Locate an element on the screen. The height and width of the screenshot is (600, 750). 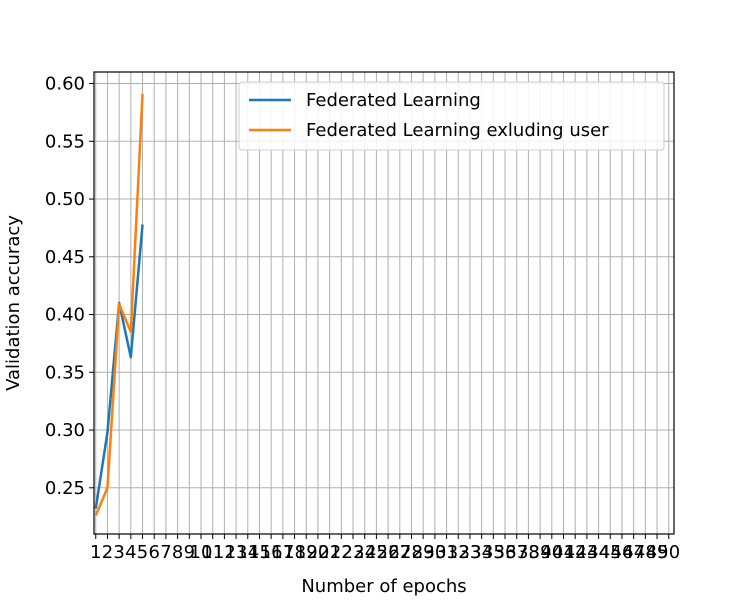
x-tick-label: 15 is located at coordinates (259, 552).